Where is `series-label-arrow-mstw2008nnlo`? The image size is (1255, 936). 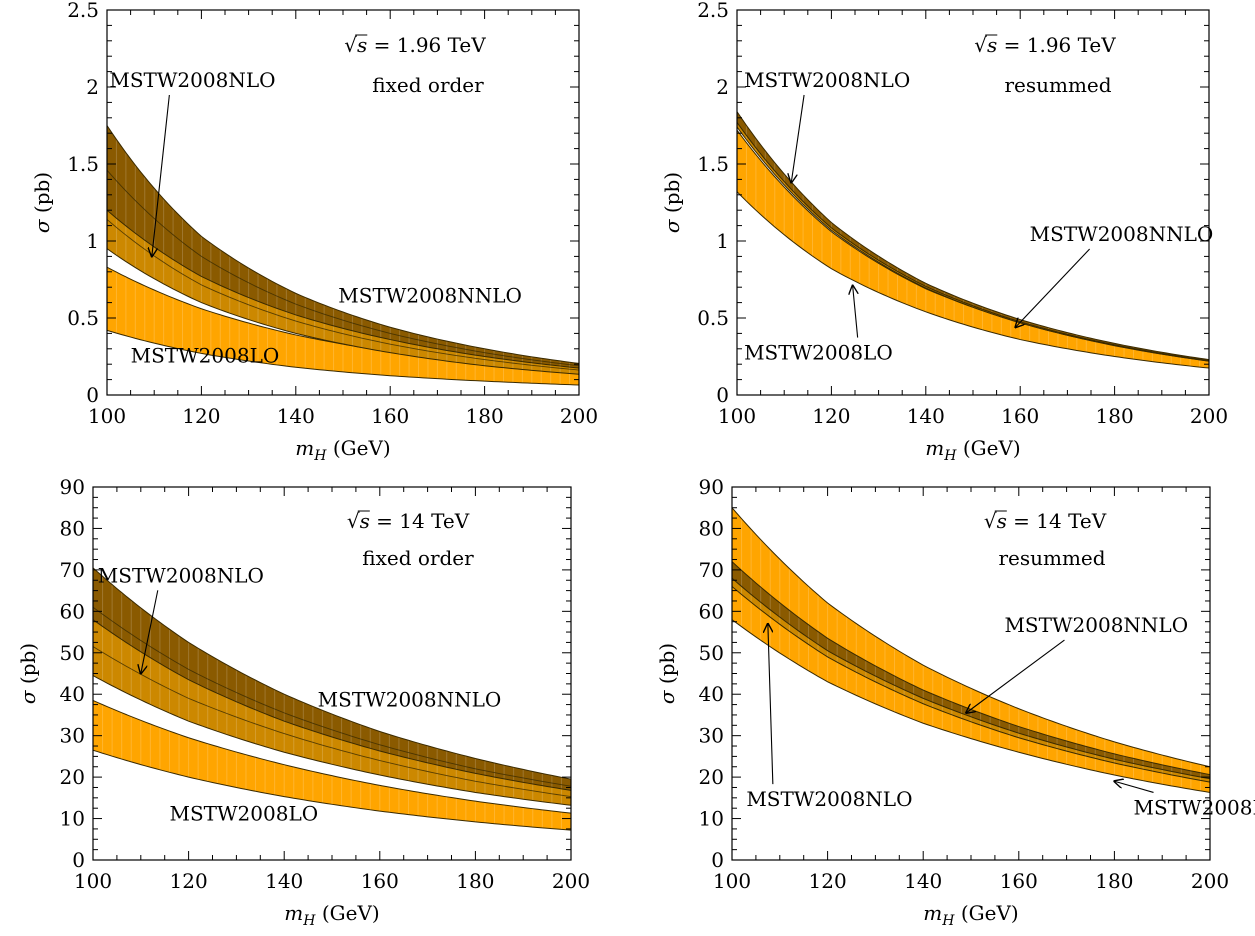 series-label-arrow-mstw2008nnlo is located at coordinates (1015, 676).